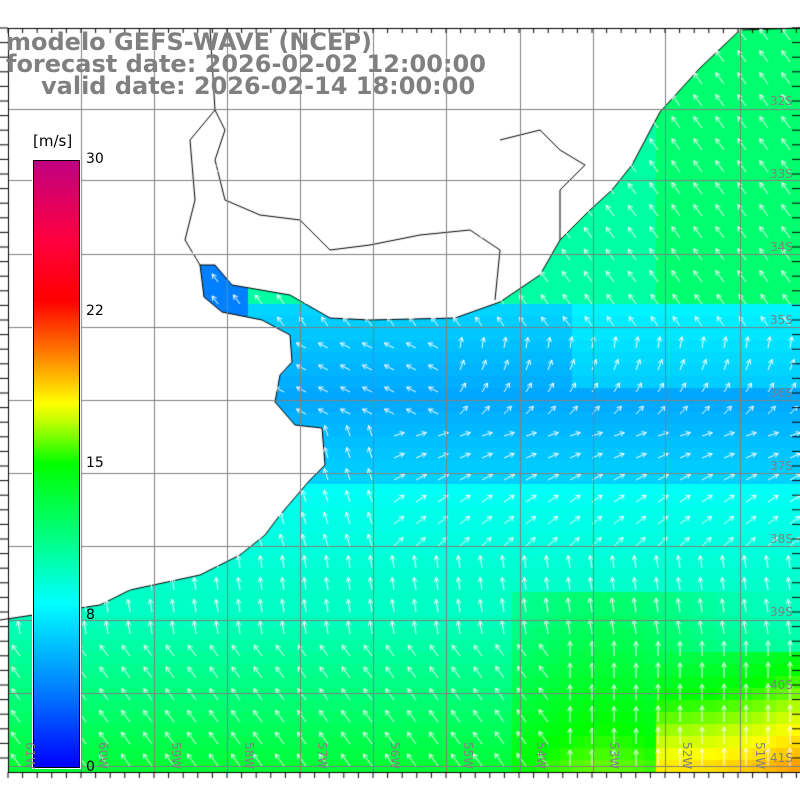 The height and width of the screenshot is (800, 800). I want to click on lat-label: 36S, so click(781, 393).